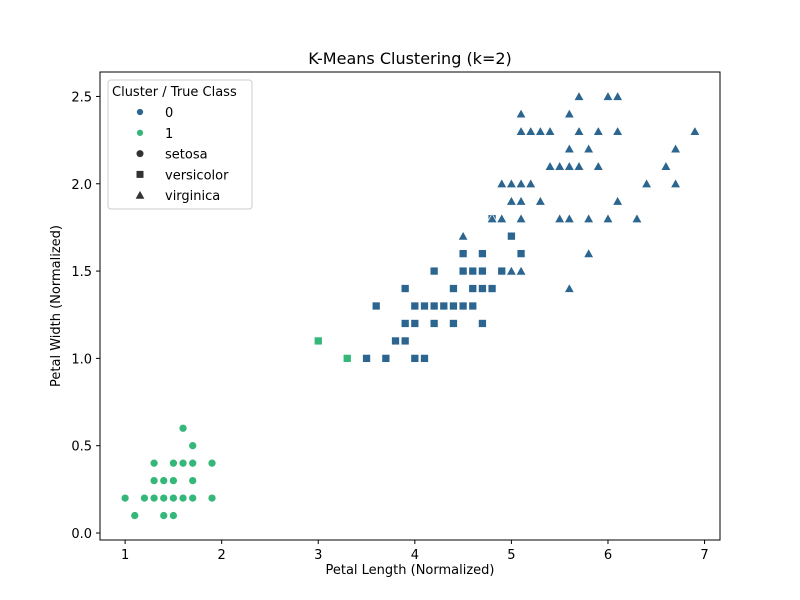 Image resolution: width=800 pixels, height=600 pixels. I want to click on x-tick-label: 6, so click(608, 555).